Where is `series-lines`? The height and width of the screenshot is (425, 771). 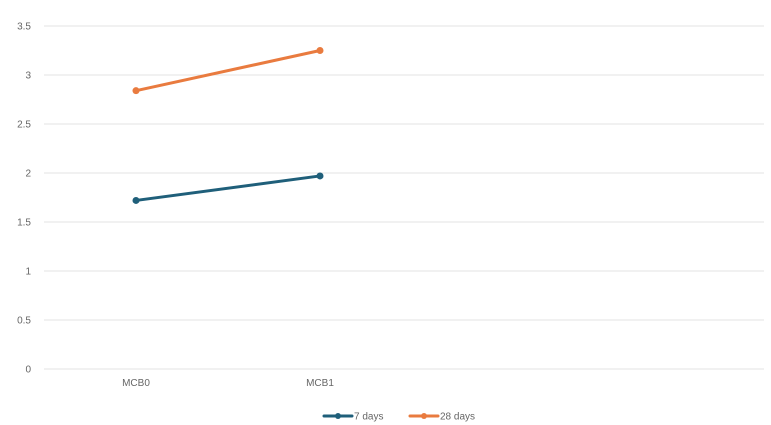 series-lines is located at coordinates (228, 125).